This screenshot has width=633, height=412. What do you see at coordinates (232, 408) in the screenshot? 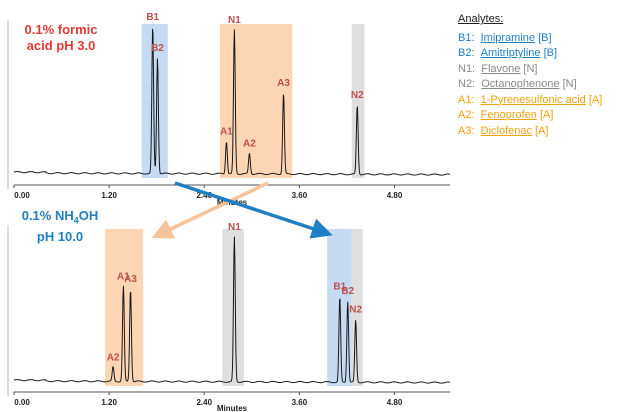
I see `x-axis-title: Minutes` at bounding box center [232, 408].